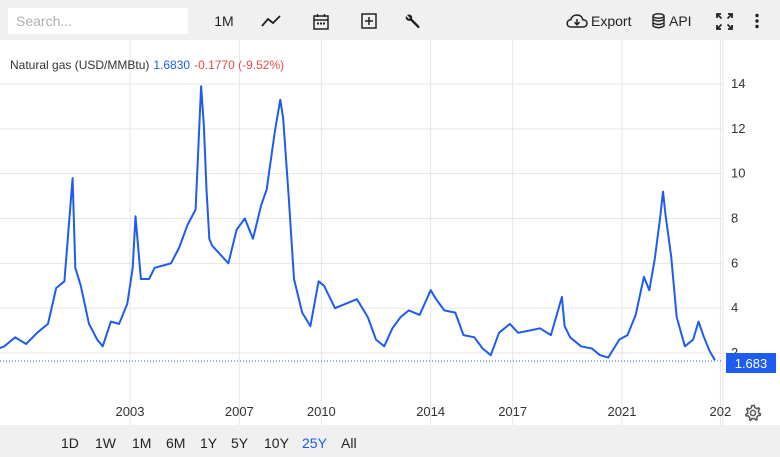  What do you see at coordinates (734, 262) in the screenshot?
I see `y-tick-label: 6` at bounding box center [734, 262].